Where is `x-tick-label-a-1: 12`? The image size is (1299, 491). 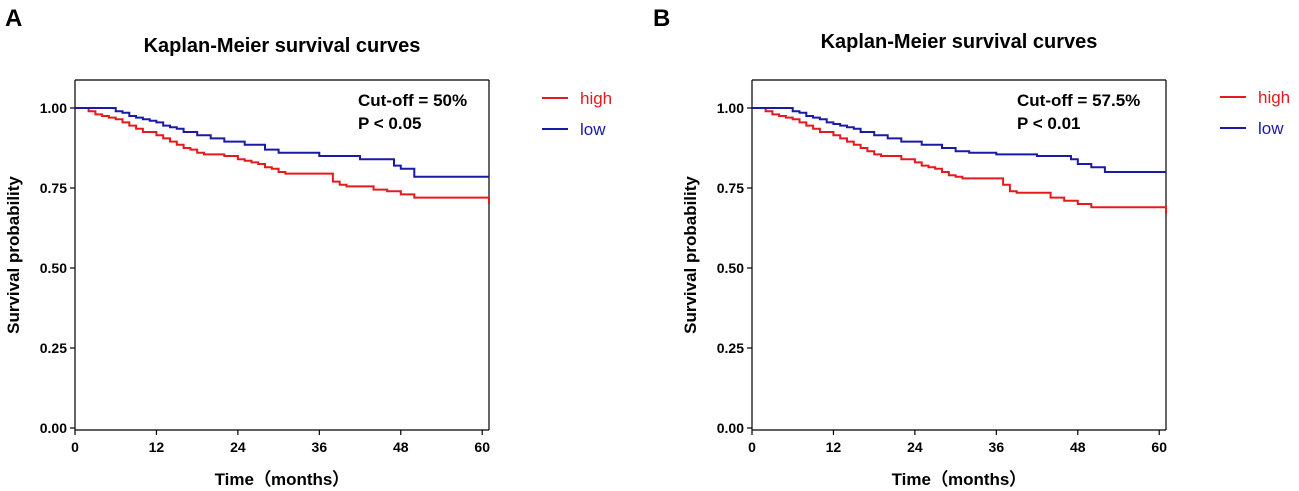 x-tick-label-a-1: 12 is located at coordinates (157, 447).